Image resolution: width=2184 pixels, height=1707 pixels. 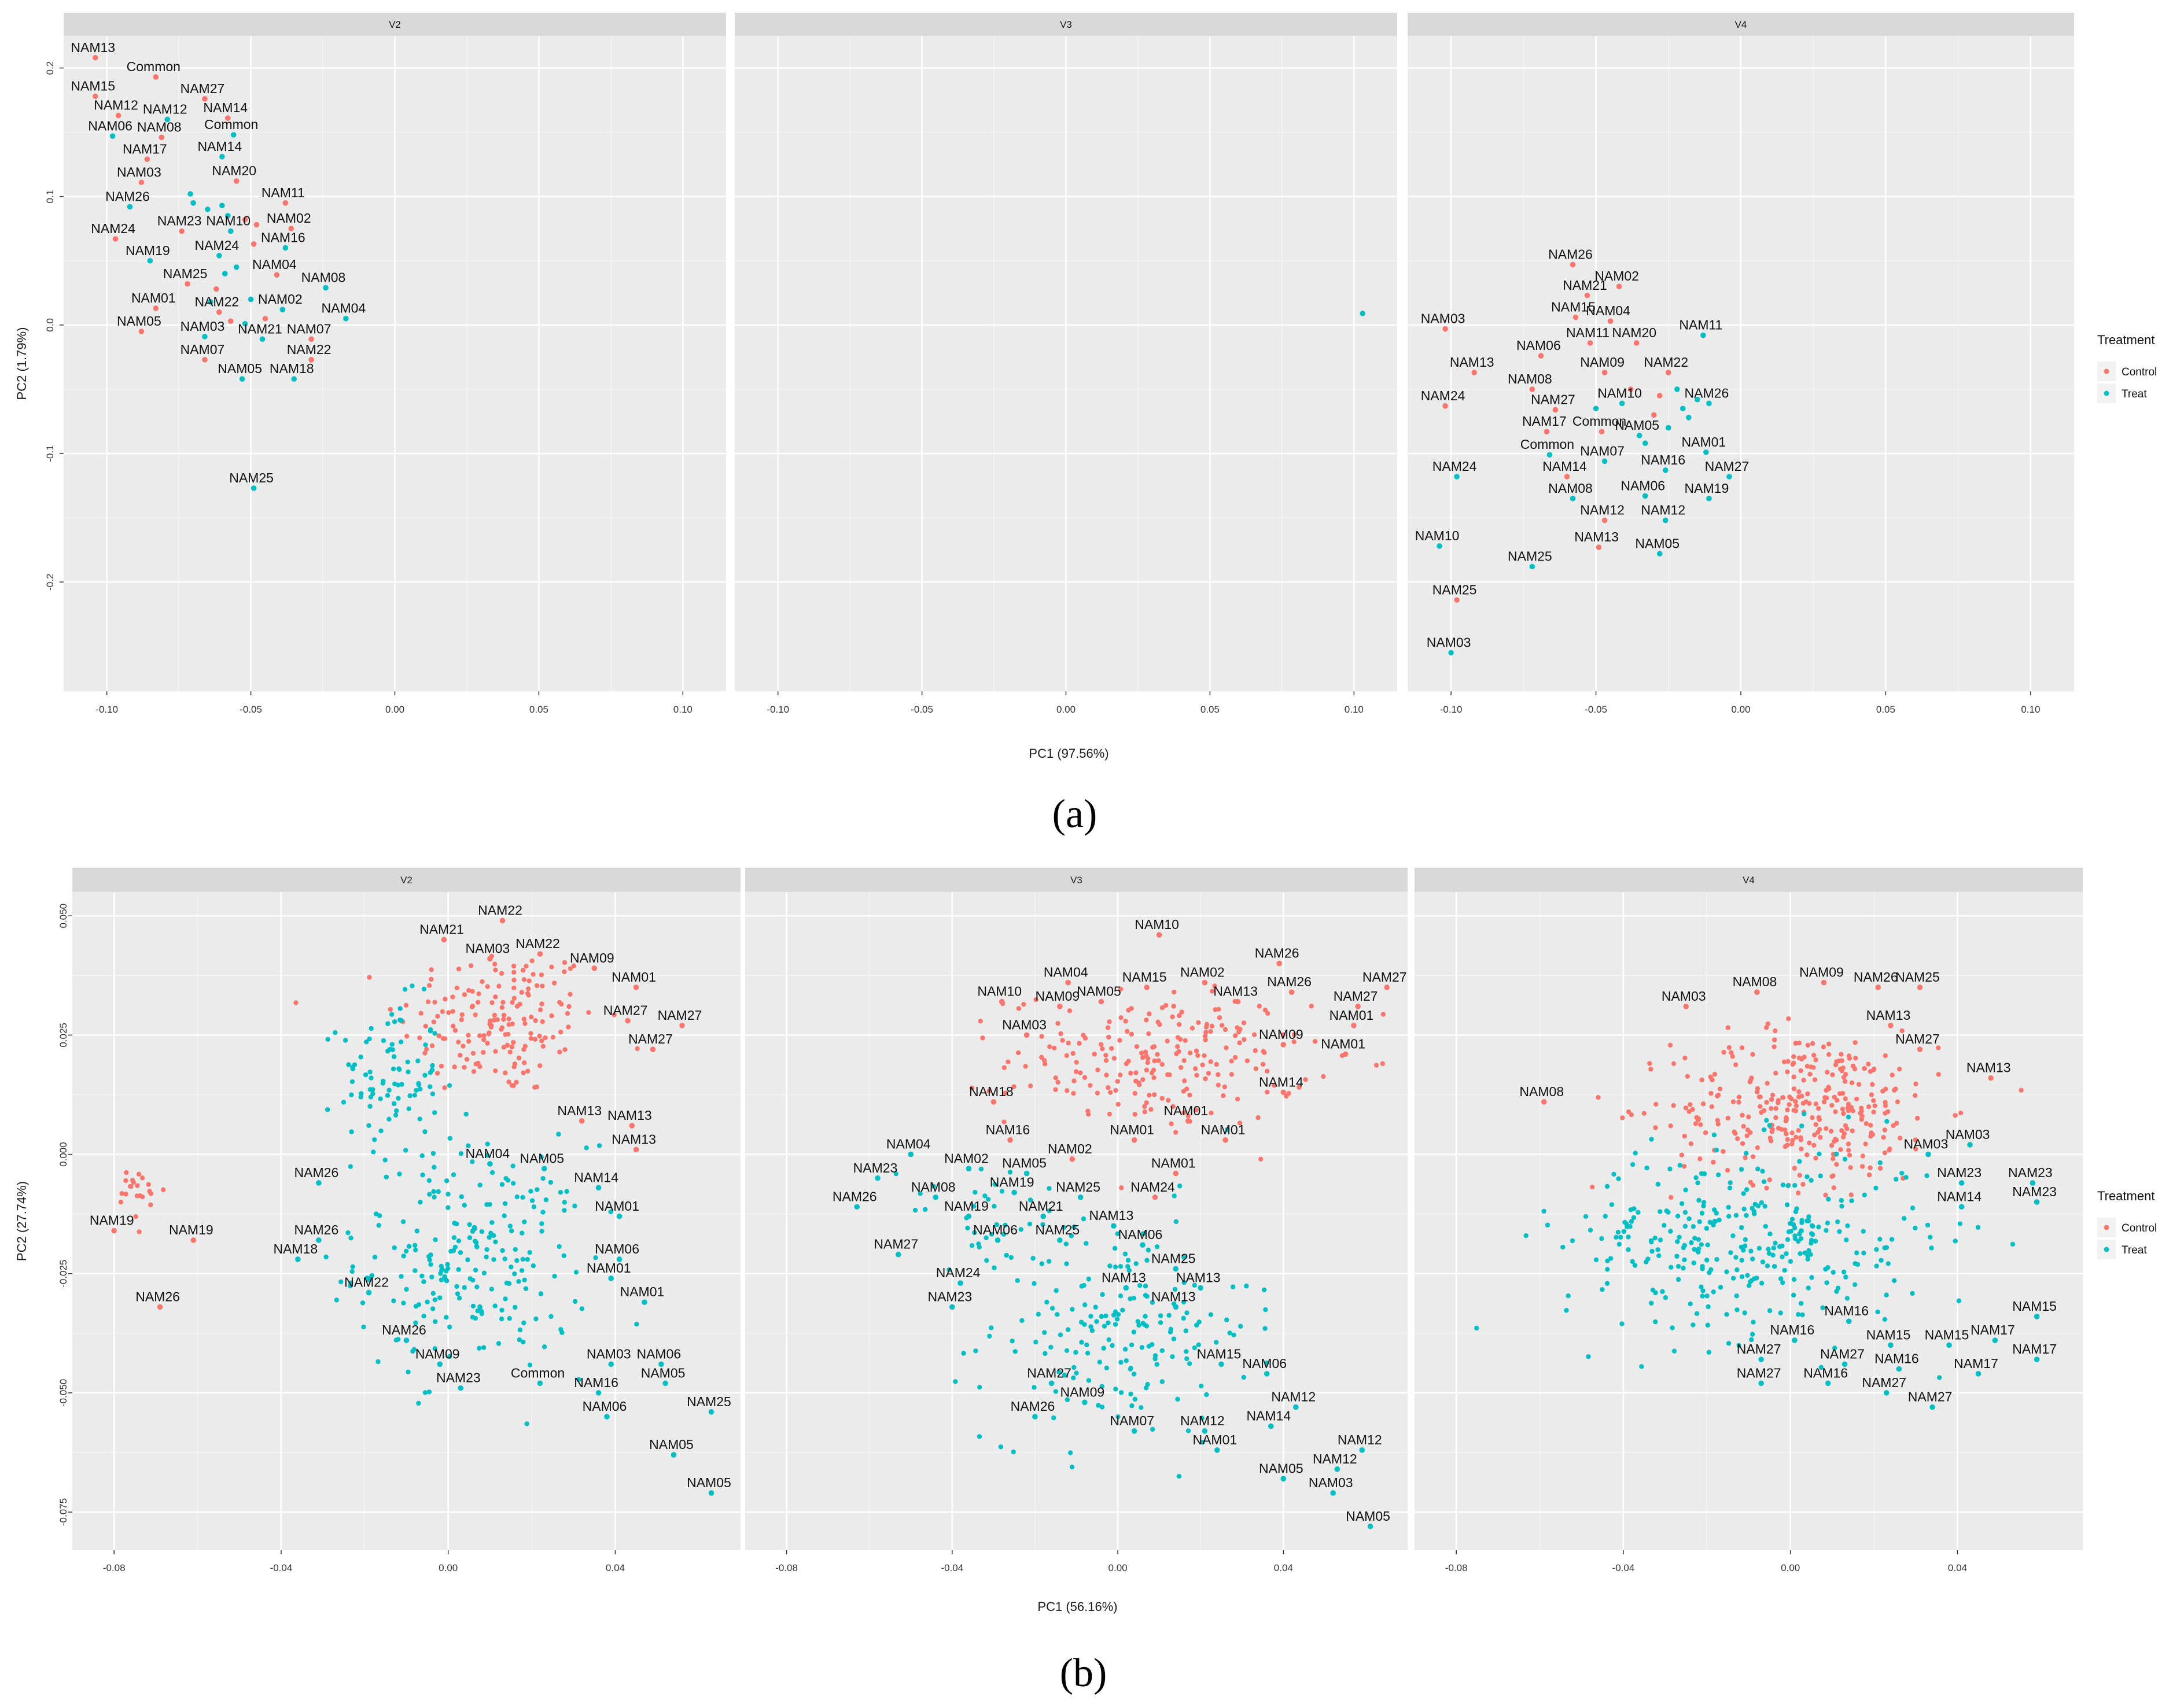 What do you see at coordinates (1542, 1091) in the screenshot?
I see `point-label: NAM08` at bounding box center [1542, 1091].